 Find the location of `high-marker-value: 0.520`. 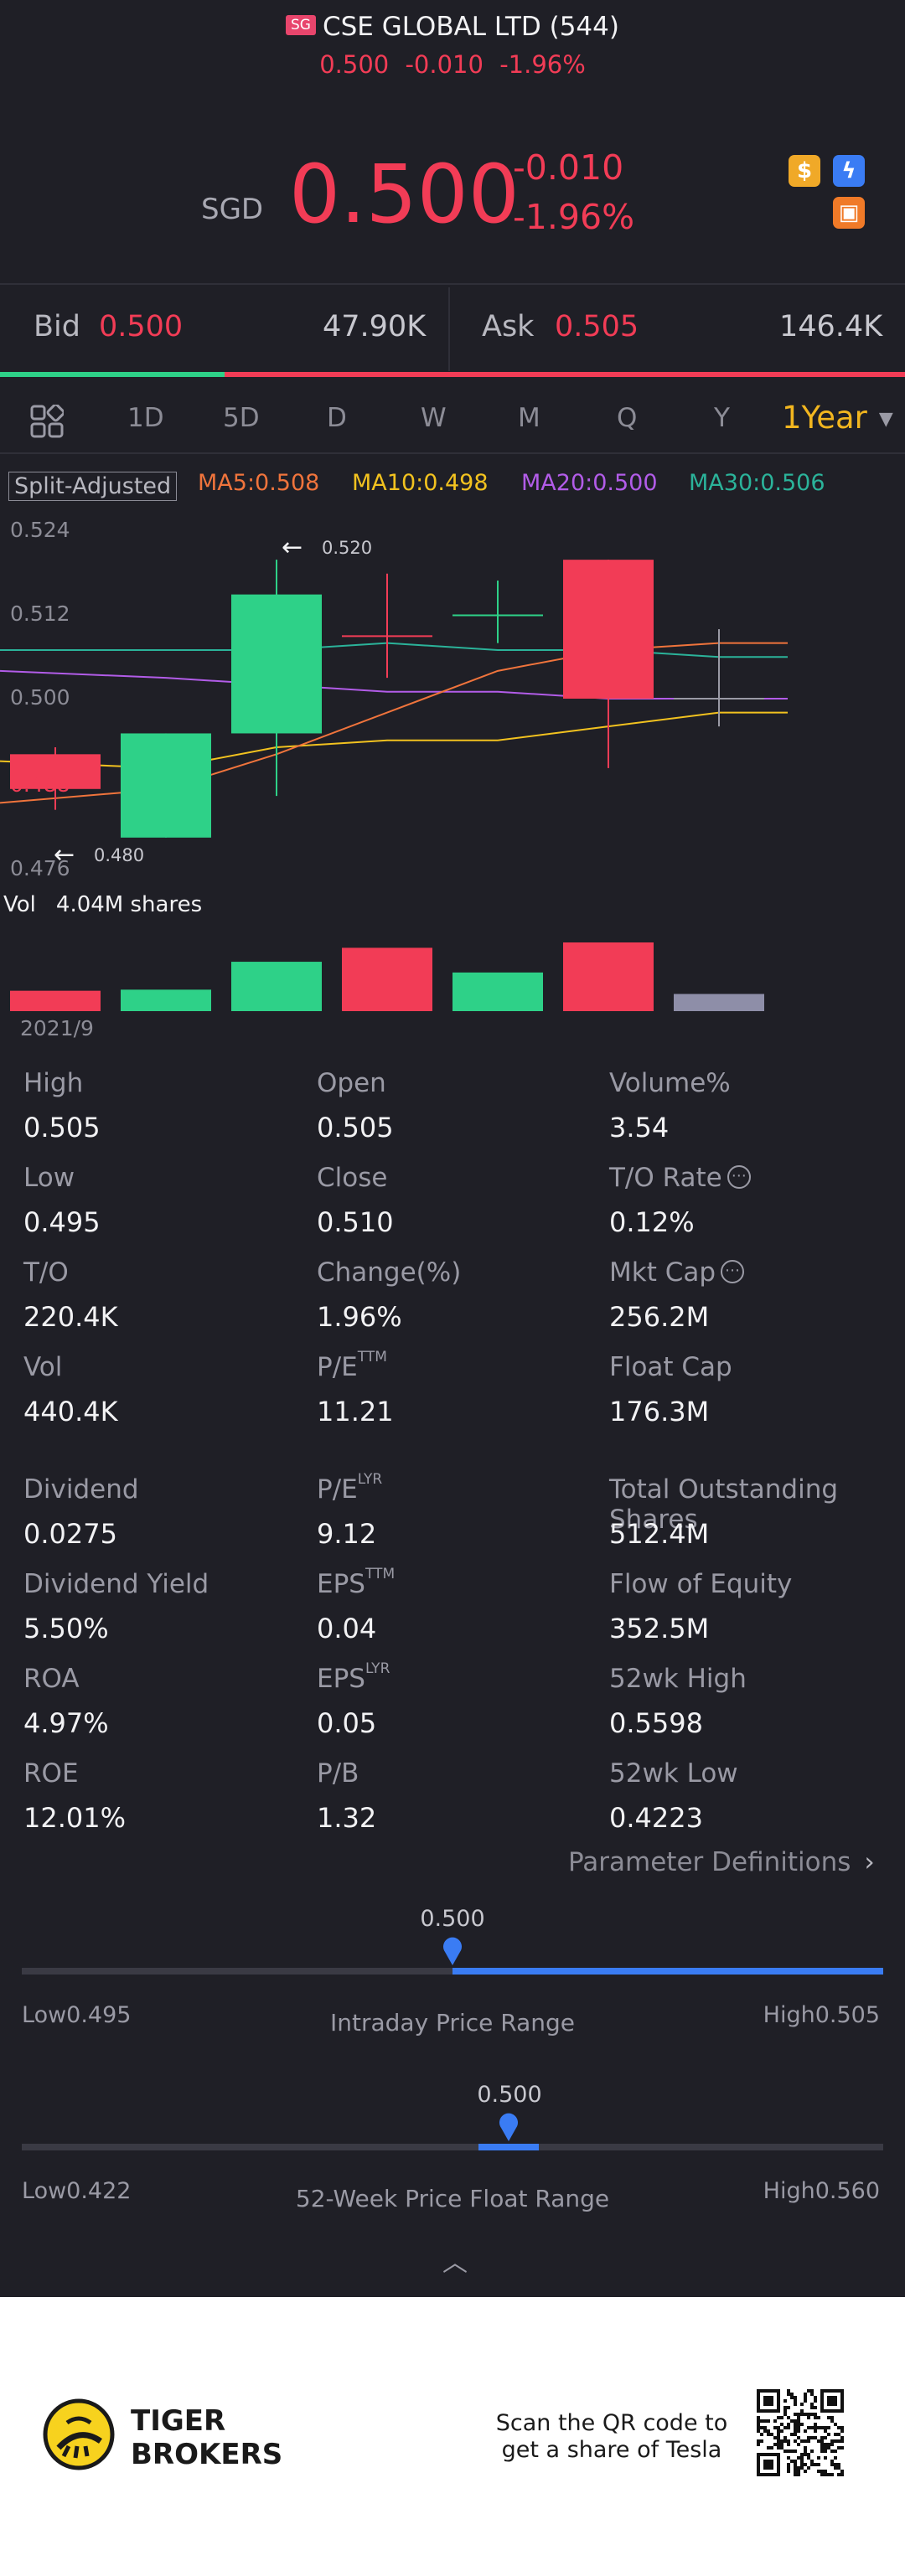

high-marker-value: 0.520 is located at coordinates (347, 548).